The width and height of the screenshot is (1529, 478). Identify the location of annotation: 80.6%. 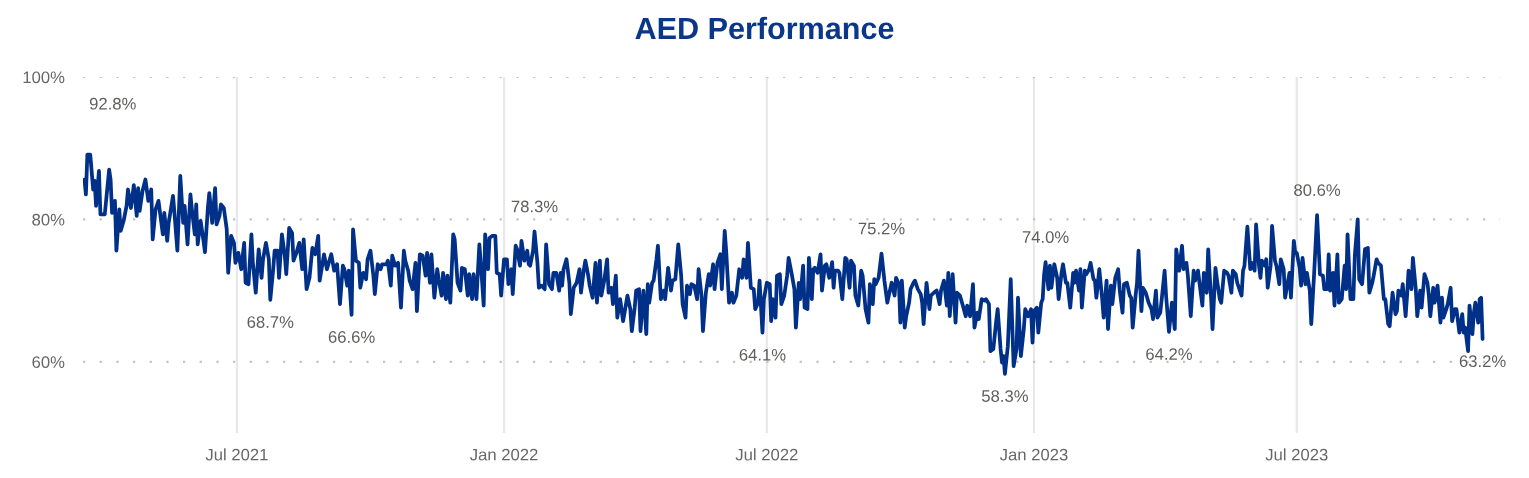
(1317, 190).